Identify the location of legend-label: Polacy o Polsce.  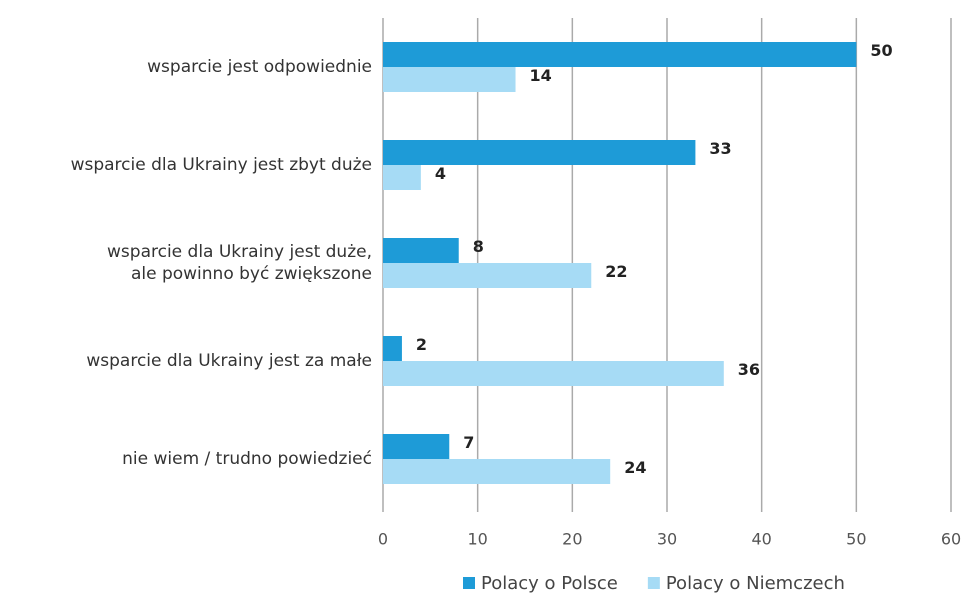
(549, 583).